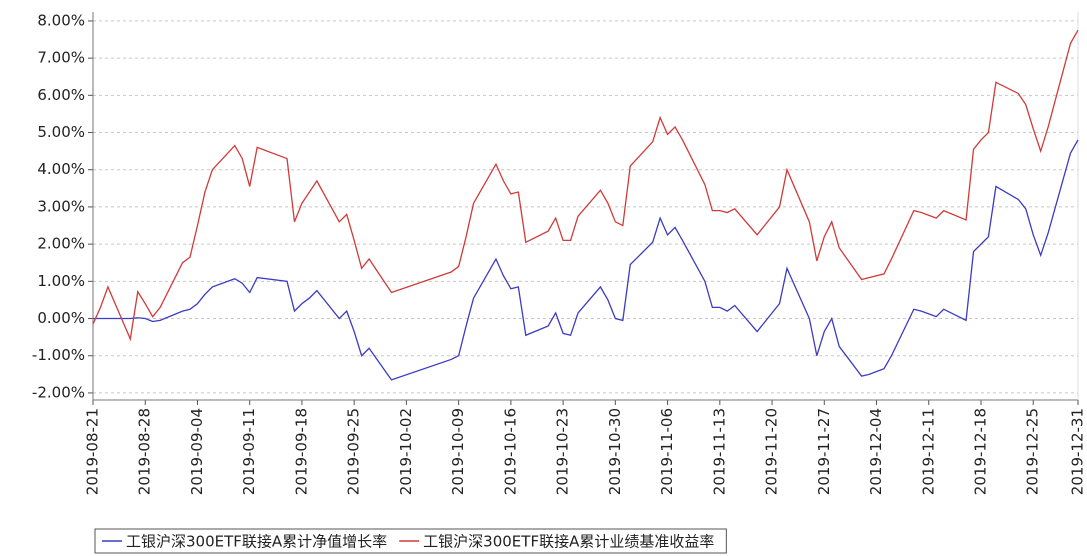 The width and height of the screenshot is (1087, 556). Describe the element at coordinates (256, 542) in the screenshot. I see `legend-label: 工银沪深300ETF联接A累计净值增长率` at that location.